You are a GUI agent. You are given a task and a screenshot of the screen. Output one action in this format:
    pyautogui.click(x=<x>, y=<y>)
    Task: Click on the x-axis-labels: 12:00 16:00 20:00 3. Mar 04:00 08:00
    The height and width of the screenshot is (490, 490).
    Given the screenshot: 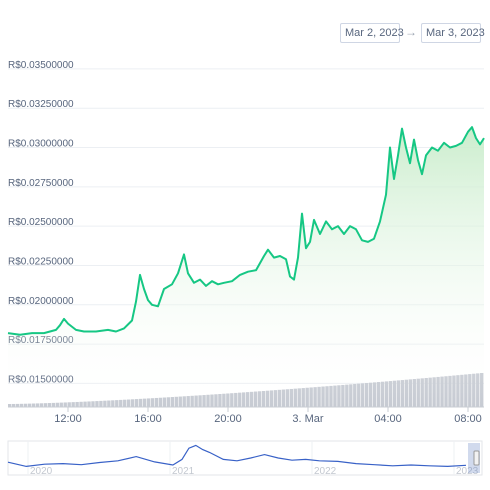 What is the action you would take?
    pyautogui.click(x=268, y=416)
    